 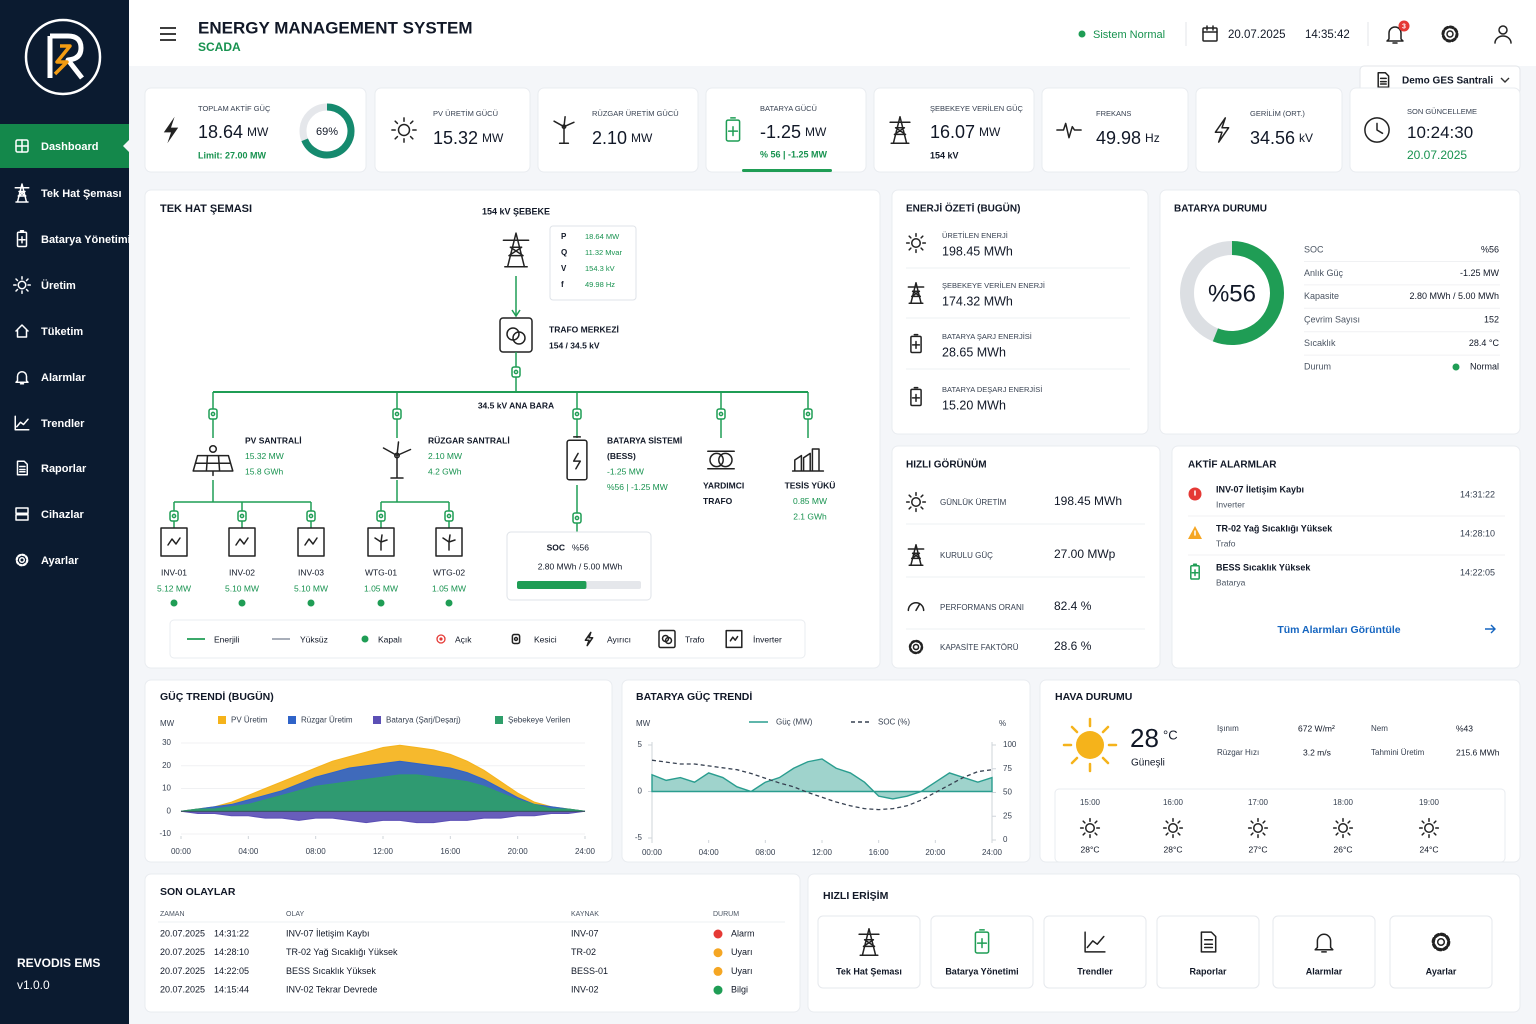 What do you see at coordinates (1007, 792) in the screenshot?
I see `y2-tick-label: 50` at bounding box center [1007, 792].